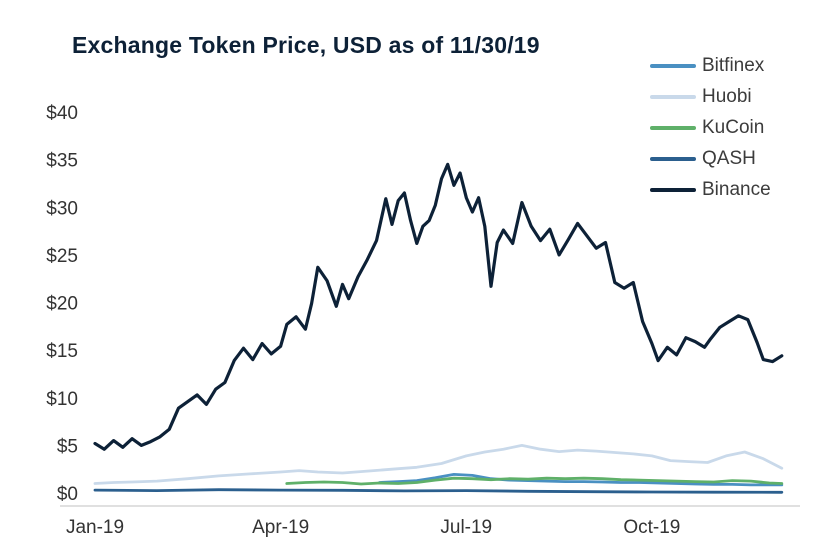 This screenshot has width=836, height=550. What do you see at coordinates (673, 189) in the screenshot?
I see `legend-swatch-binance-icon` at bounding box center [673, 189].